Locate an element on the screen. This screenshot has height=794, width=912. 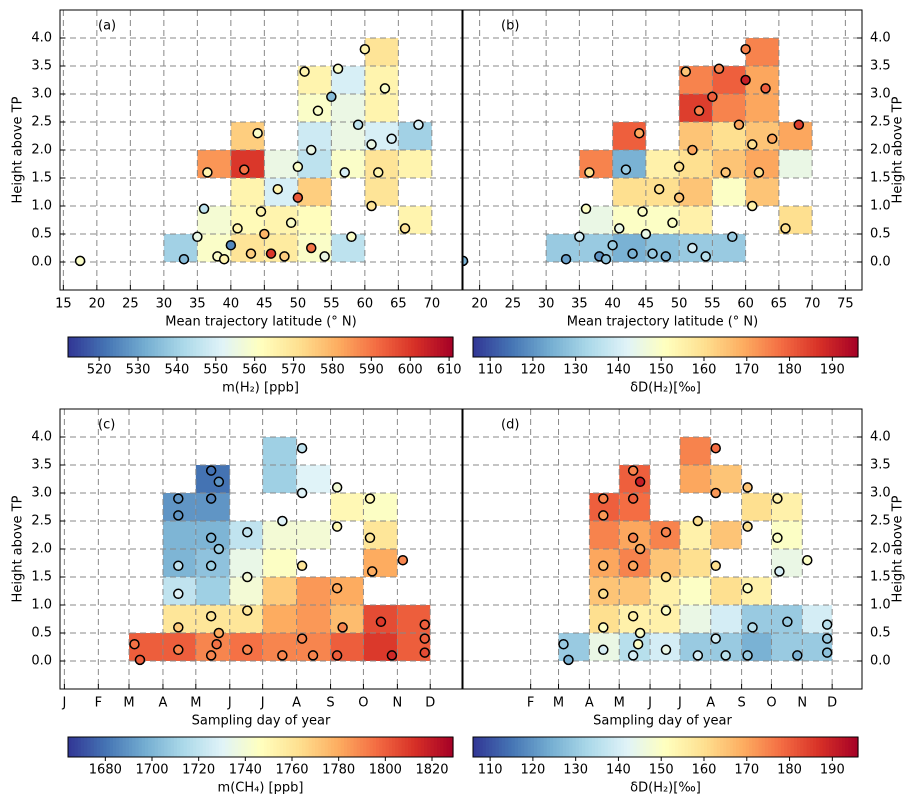
x-axis-label: Sampling day of year is located at coordinates (261, 721).